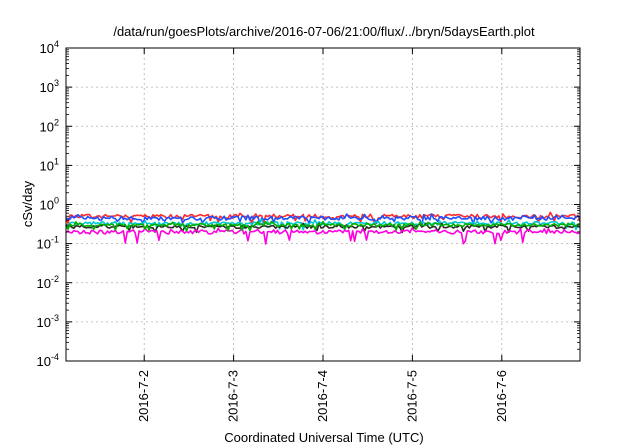  I want to click on x-tick-label: 2016-7-2, so click(143, 396).